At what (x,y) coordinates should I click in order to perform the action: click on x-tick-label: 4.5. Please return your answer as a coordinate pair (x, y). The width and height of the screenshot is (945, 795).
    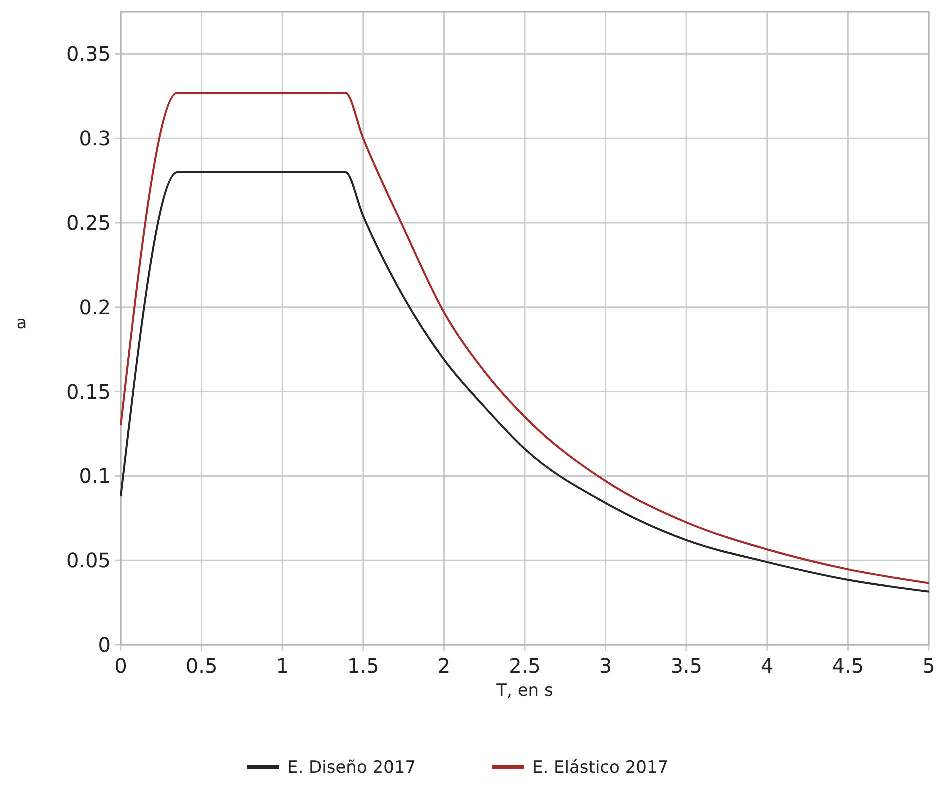
    Looking at the image, I should click on (848, 666).